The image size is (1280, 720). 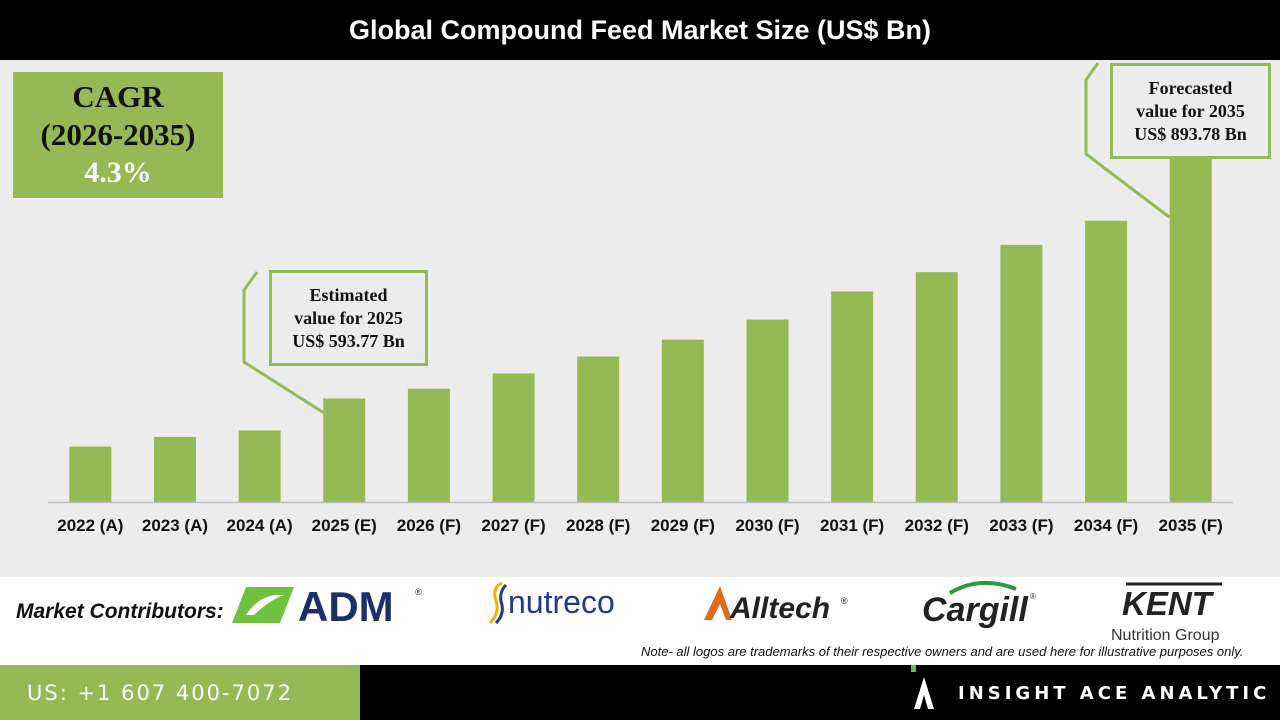 I want to click on forecasted-callout-bracket, so click(x=1127, y=140).